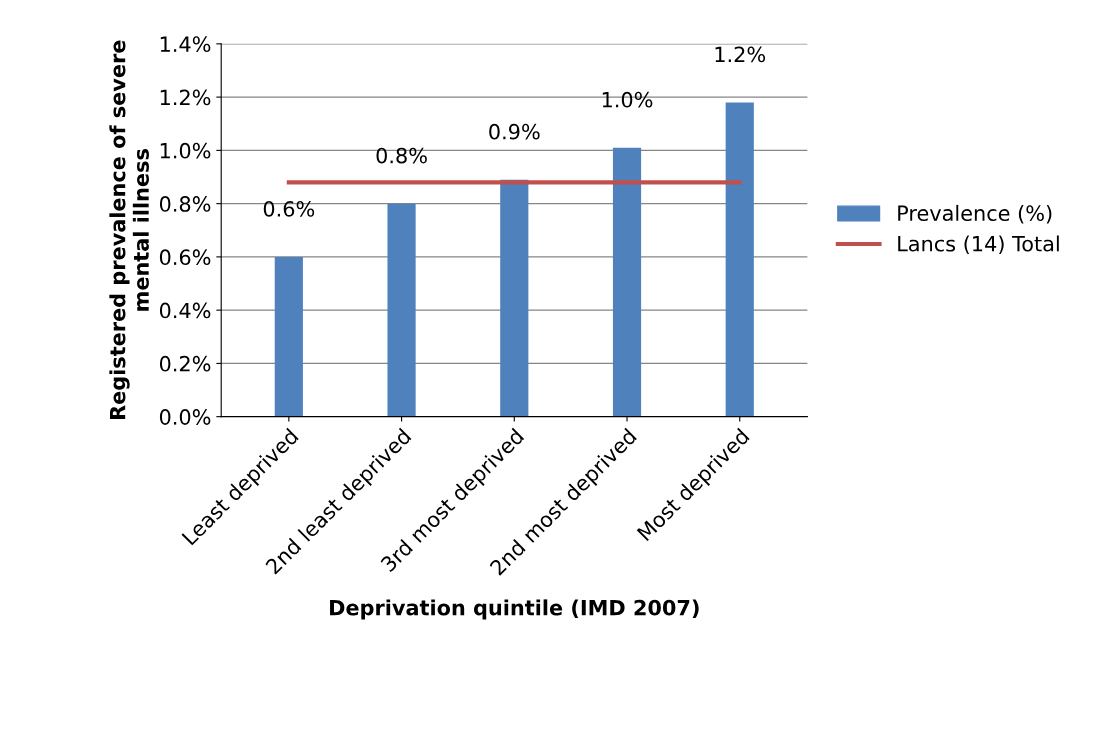 This screenshot has width=1106, height=731. Describe the element at coordinates (401, 155) in the screenshot. I see `data-label: 0.8%` at that location.